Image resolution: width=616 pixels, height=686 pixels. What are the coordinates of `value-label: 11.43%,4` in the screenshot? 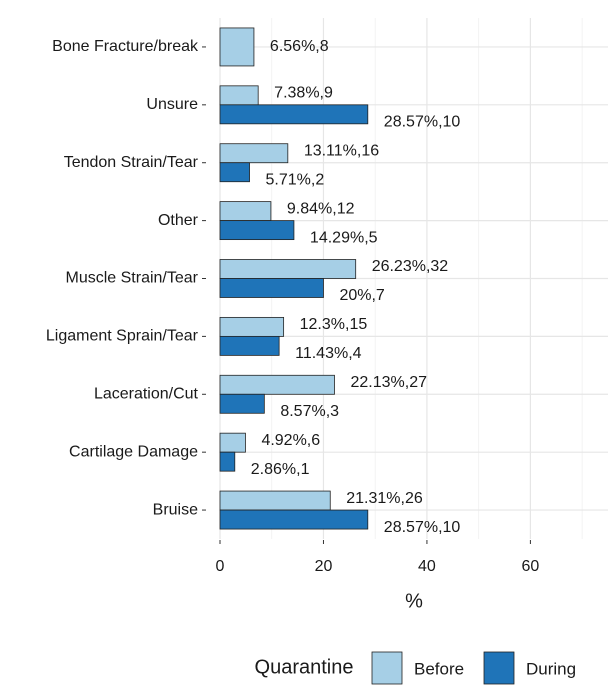 It's located at (328, 353).